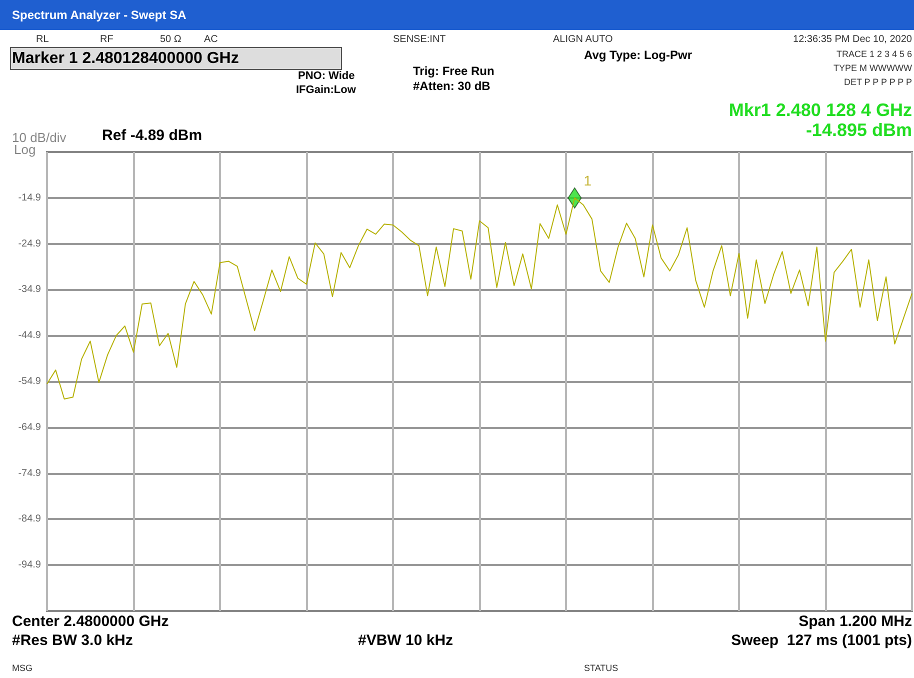  I want to click on y-tick-label: -64.9, so click(30, 427).